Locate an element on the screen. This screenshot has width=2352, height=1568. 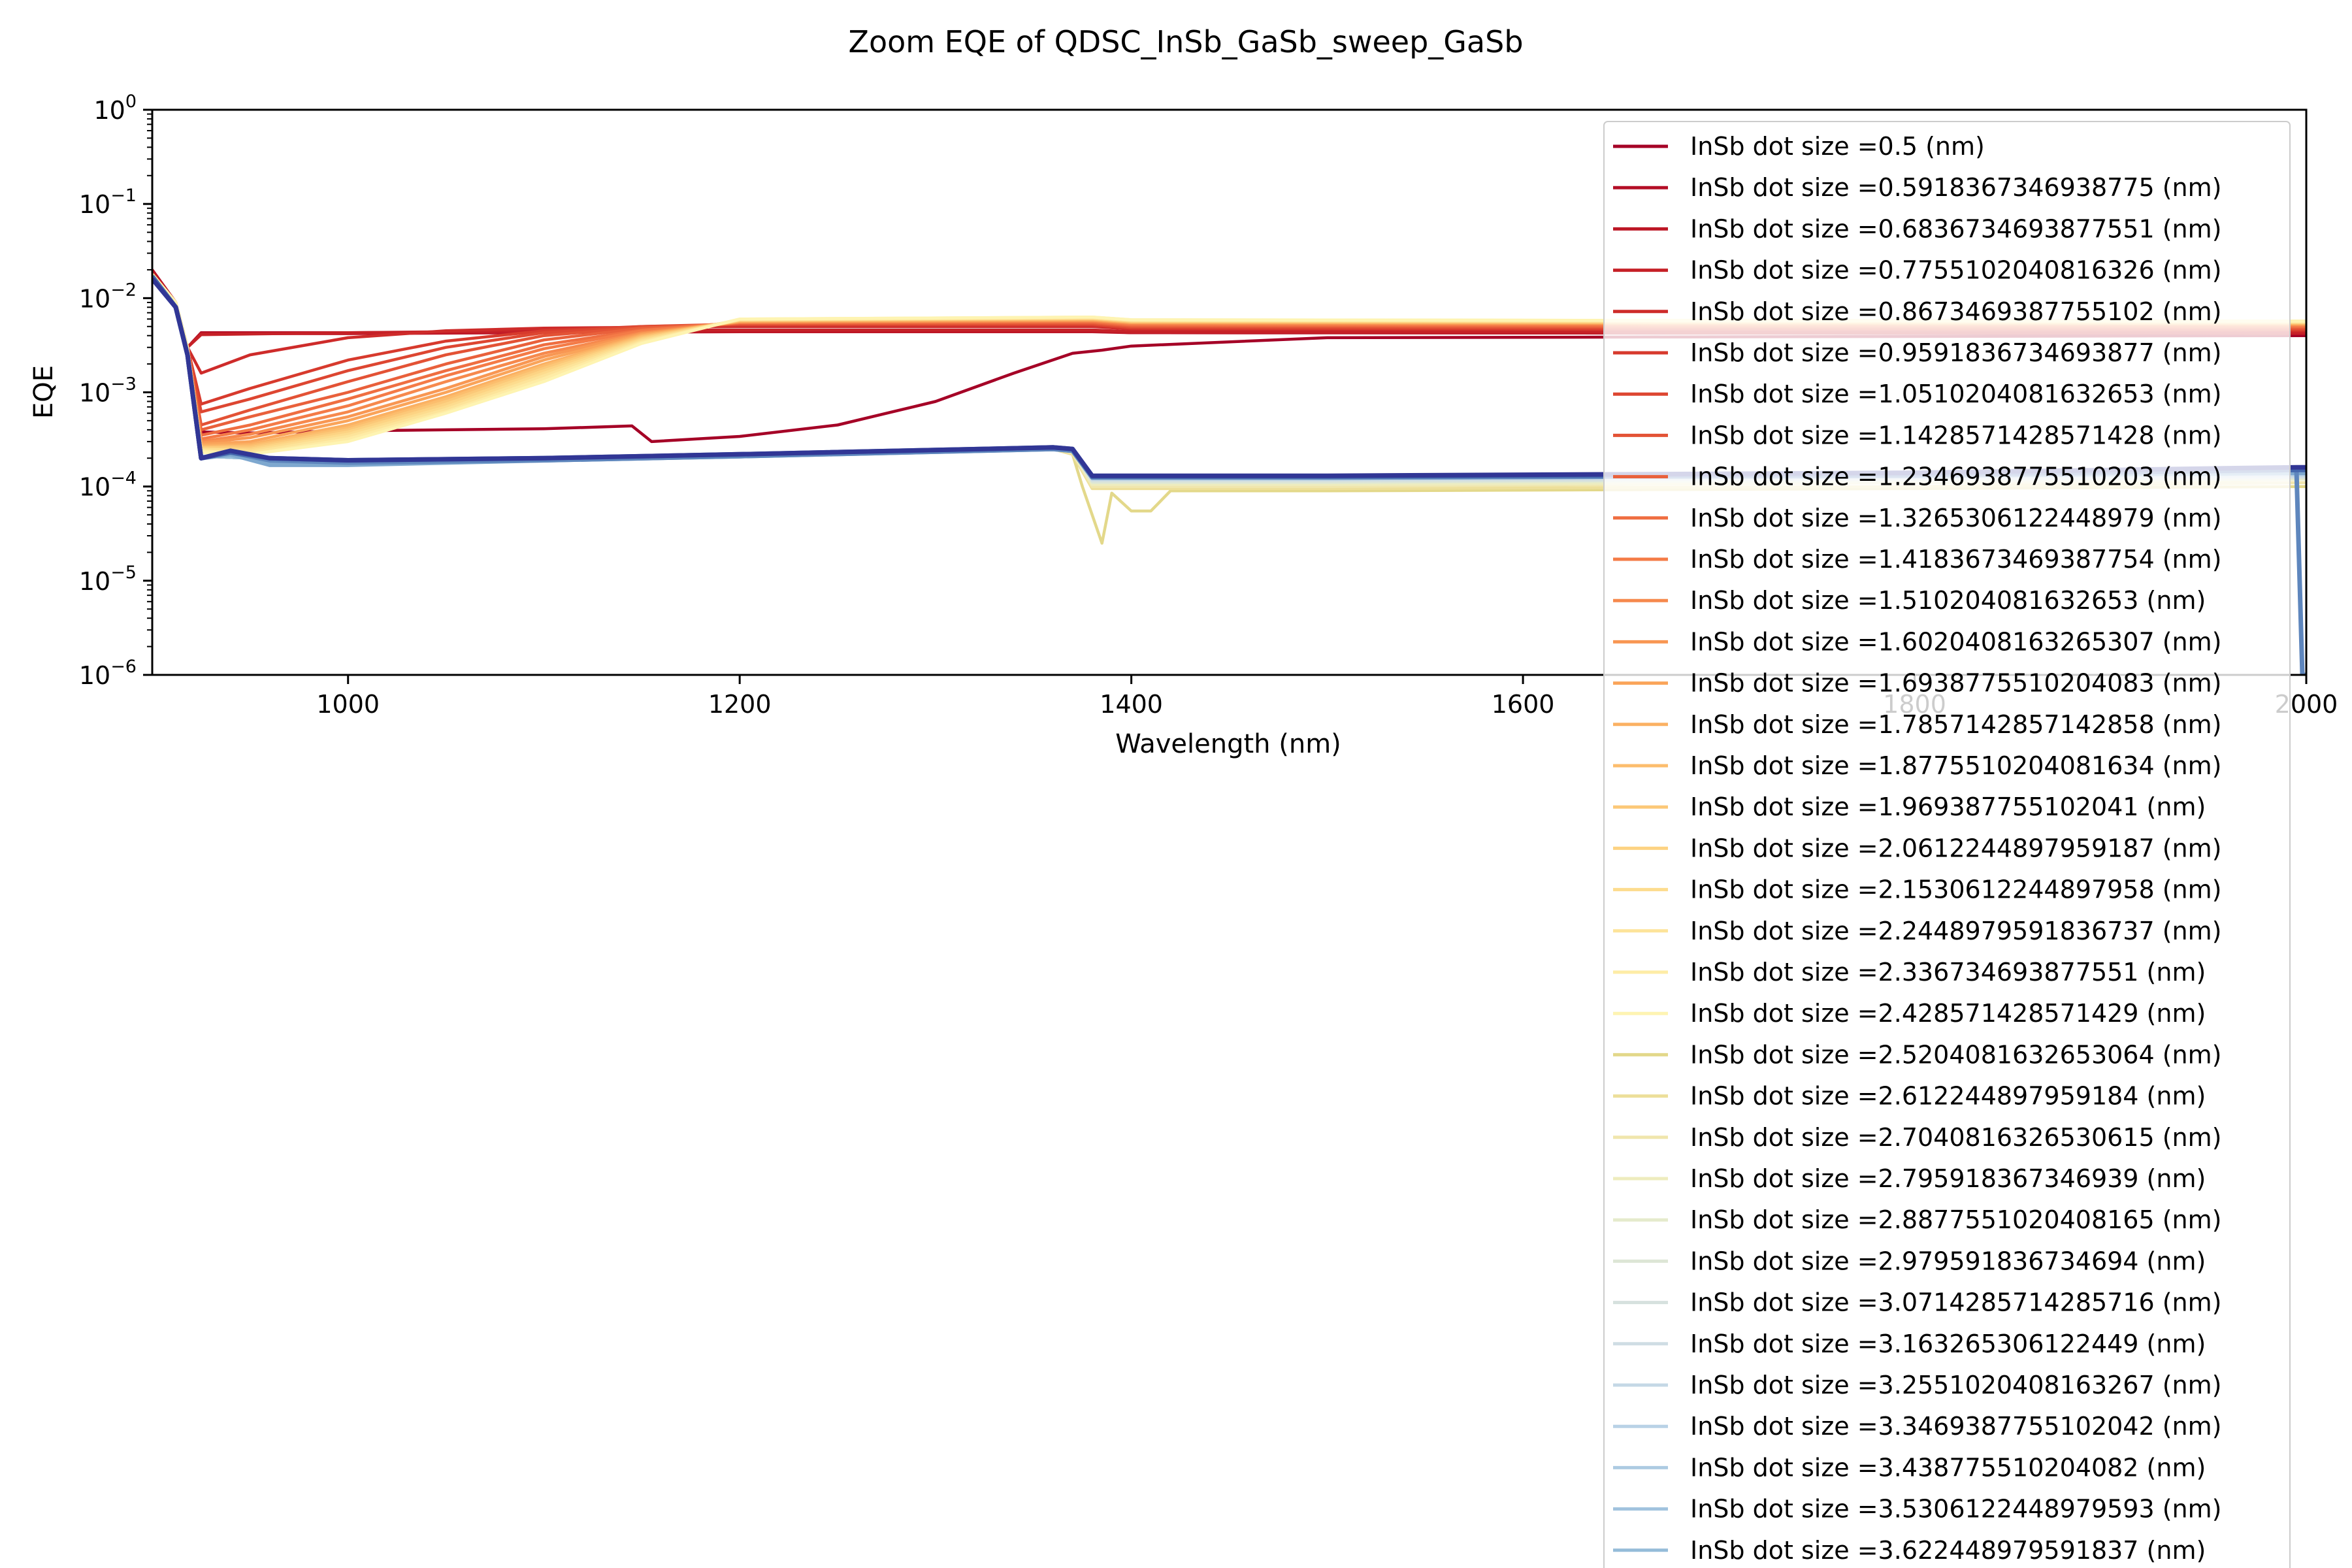
legend-label: InSb dot size =2.795918367346939 (nm) is located at coordinates (1948, 1178).